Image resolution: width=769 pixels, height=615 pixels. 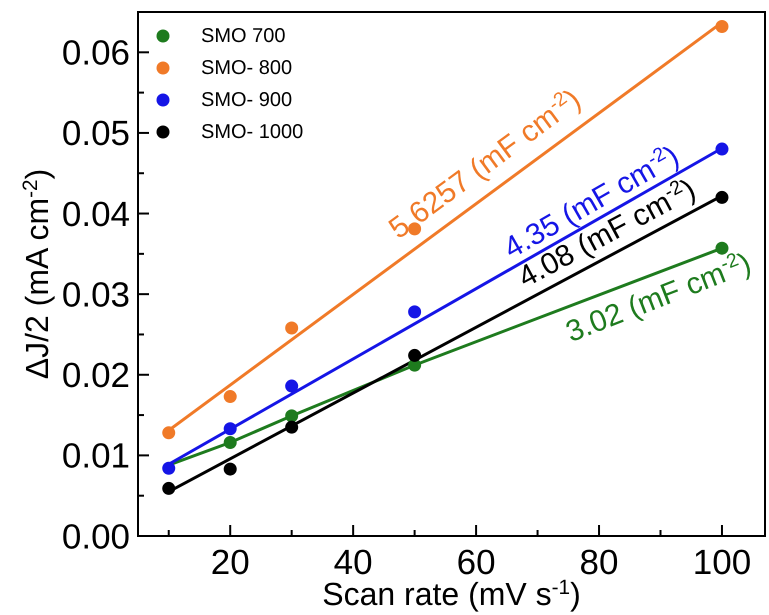 What do you see at coordinates (243, 36) in the screenshot?
I see `legend-label: SMO 700` at bounding box center [243, 36].